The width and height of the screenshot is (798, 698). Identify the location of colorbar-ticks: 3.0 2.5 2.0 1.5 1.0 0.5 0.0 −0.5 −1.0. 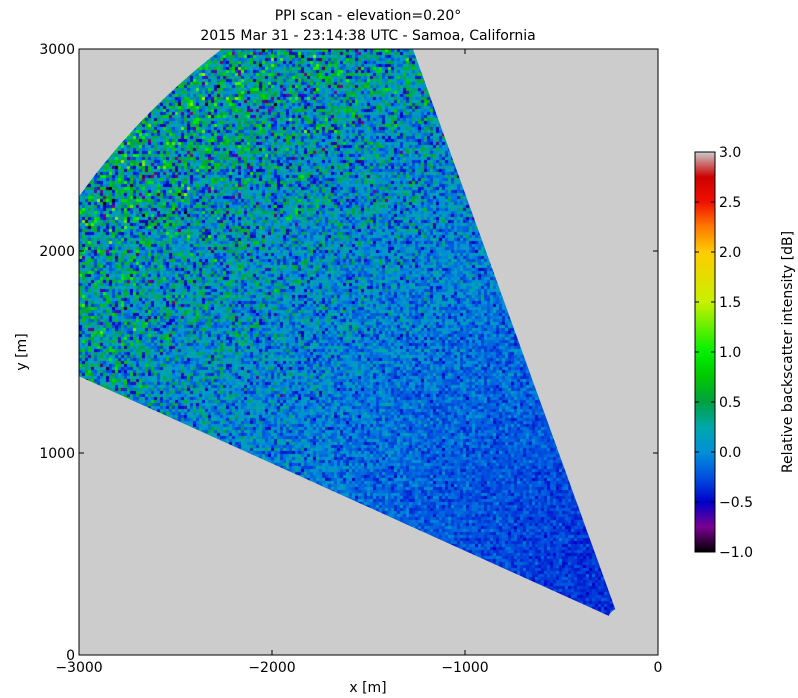
(724, 353).